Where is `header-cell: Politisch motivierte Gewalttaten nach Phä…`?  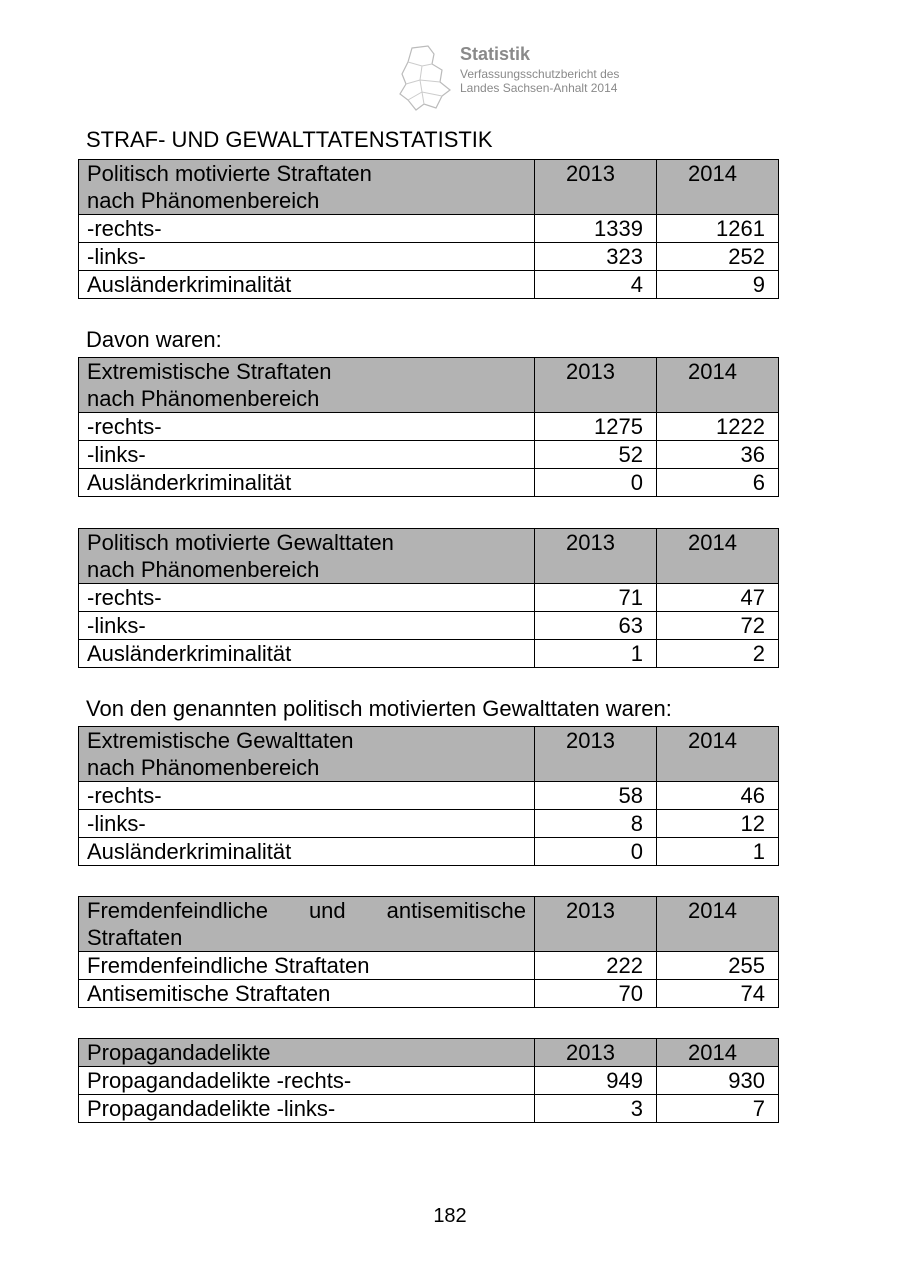
header-cell: Politisch motivierte Gewalttaten nach Phä… is located at coordinates (306, 556).